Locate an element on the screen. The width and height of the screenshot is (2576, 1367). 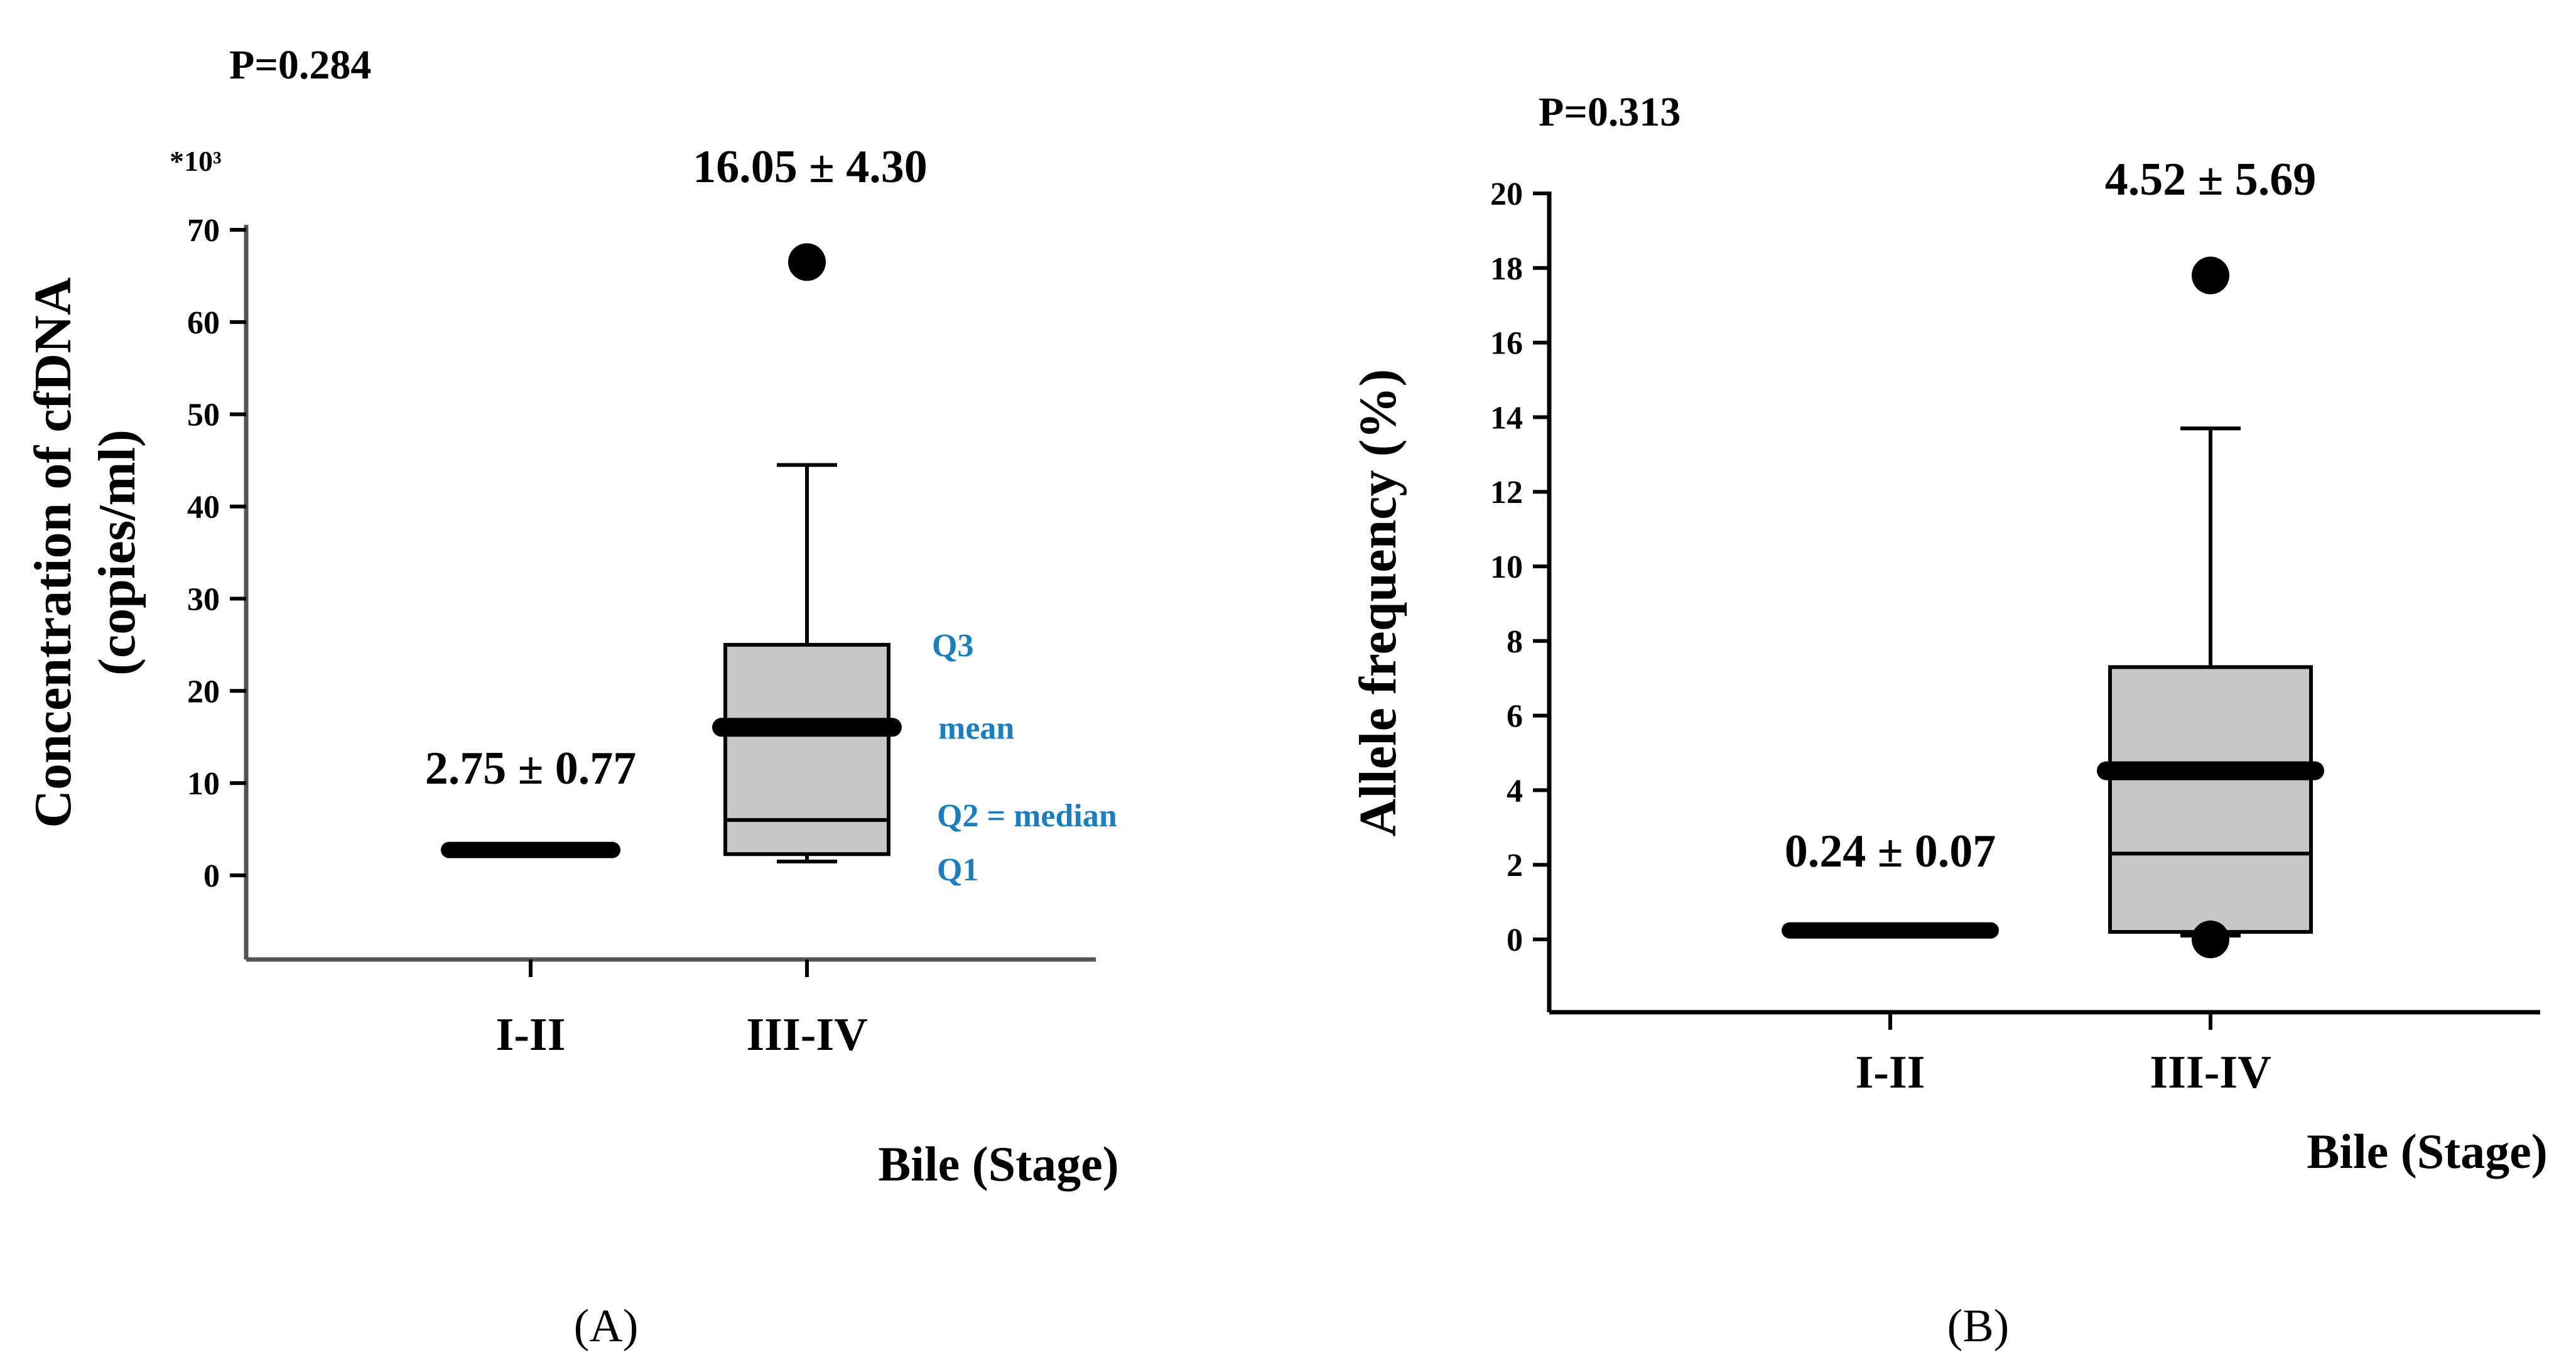
panel-a-y-axis-title-line1: Concentration of cfDNA is located at coordinates (53, 552).